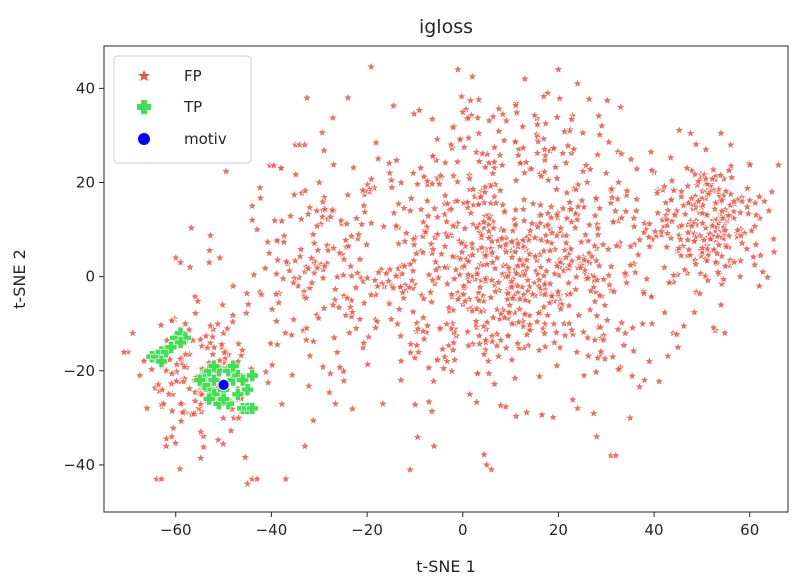 The width and height of the screenshot is (809, 578). I want to click on y-tick-label: −40, so click(79, 465).